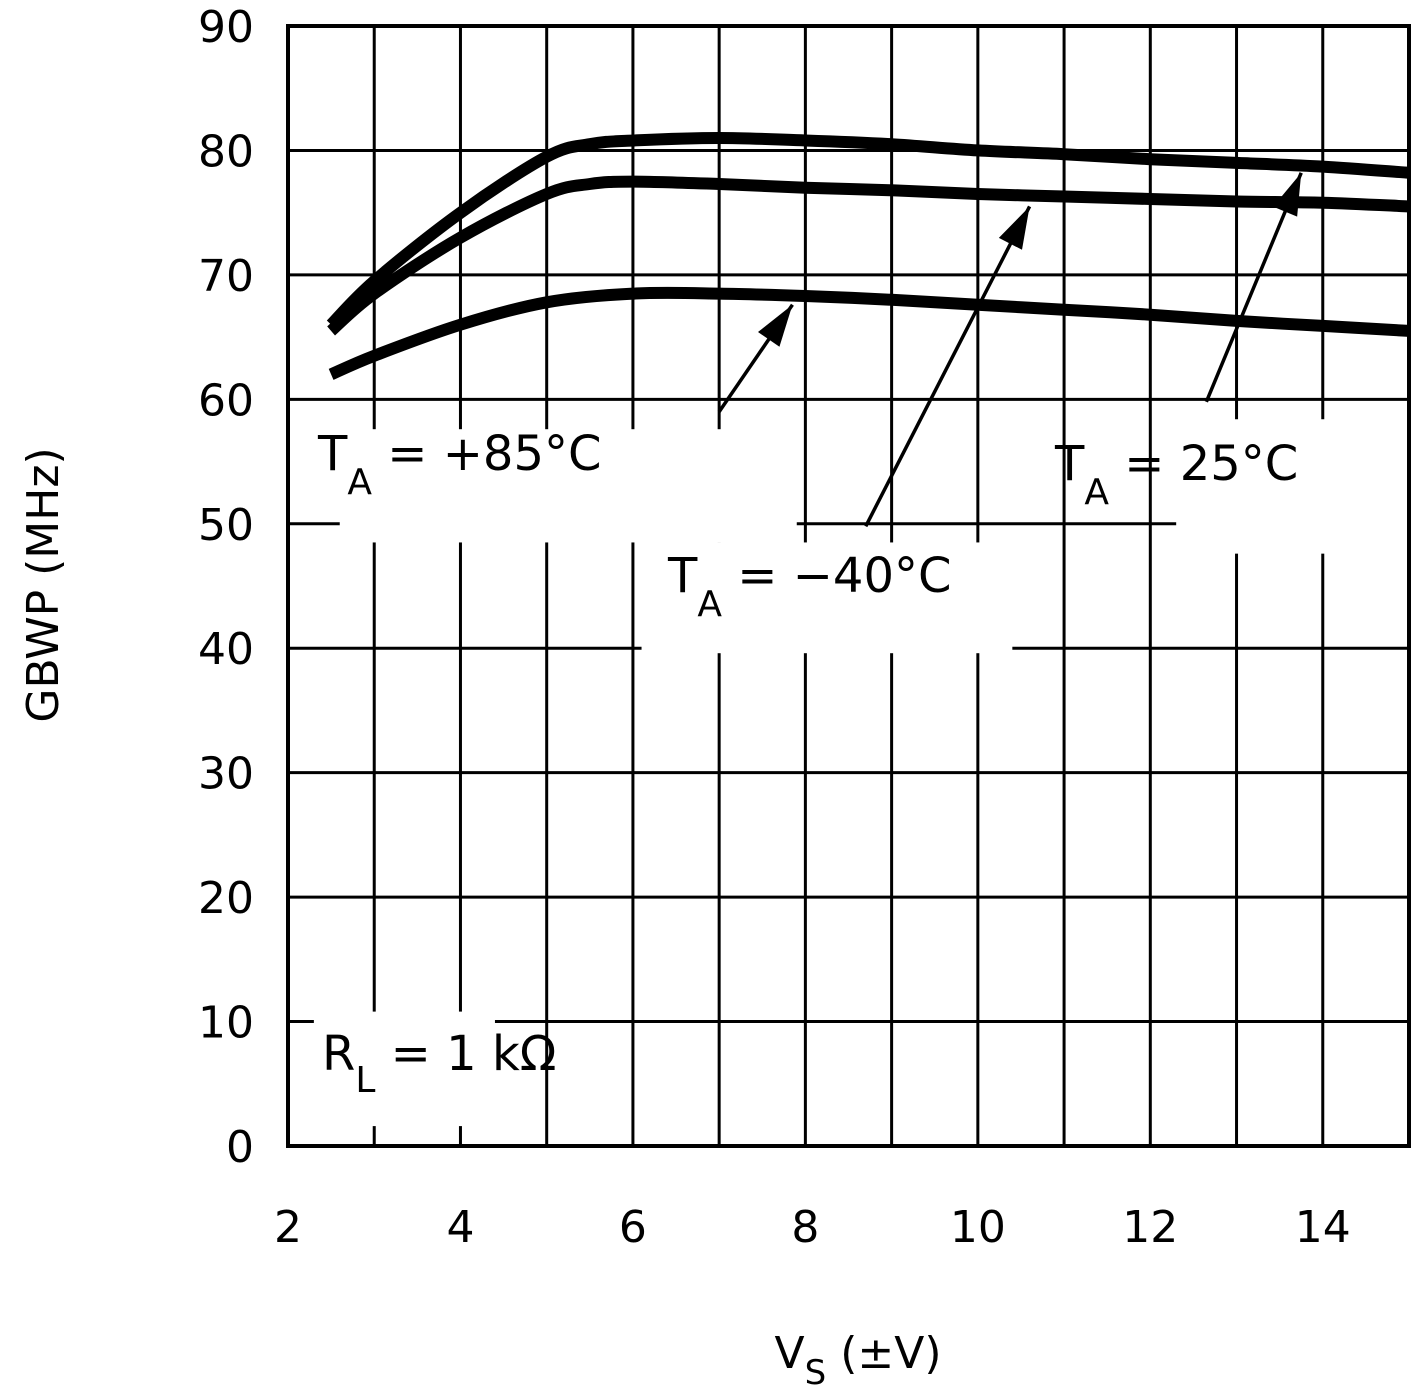  What do you see at coordinates (465, 1054) in the screenshot?
I see `label-load-resistance-suffix: = 1 kΩ` at bounding box center [465, 1054].